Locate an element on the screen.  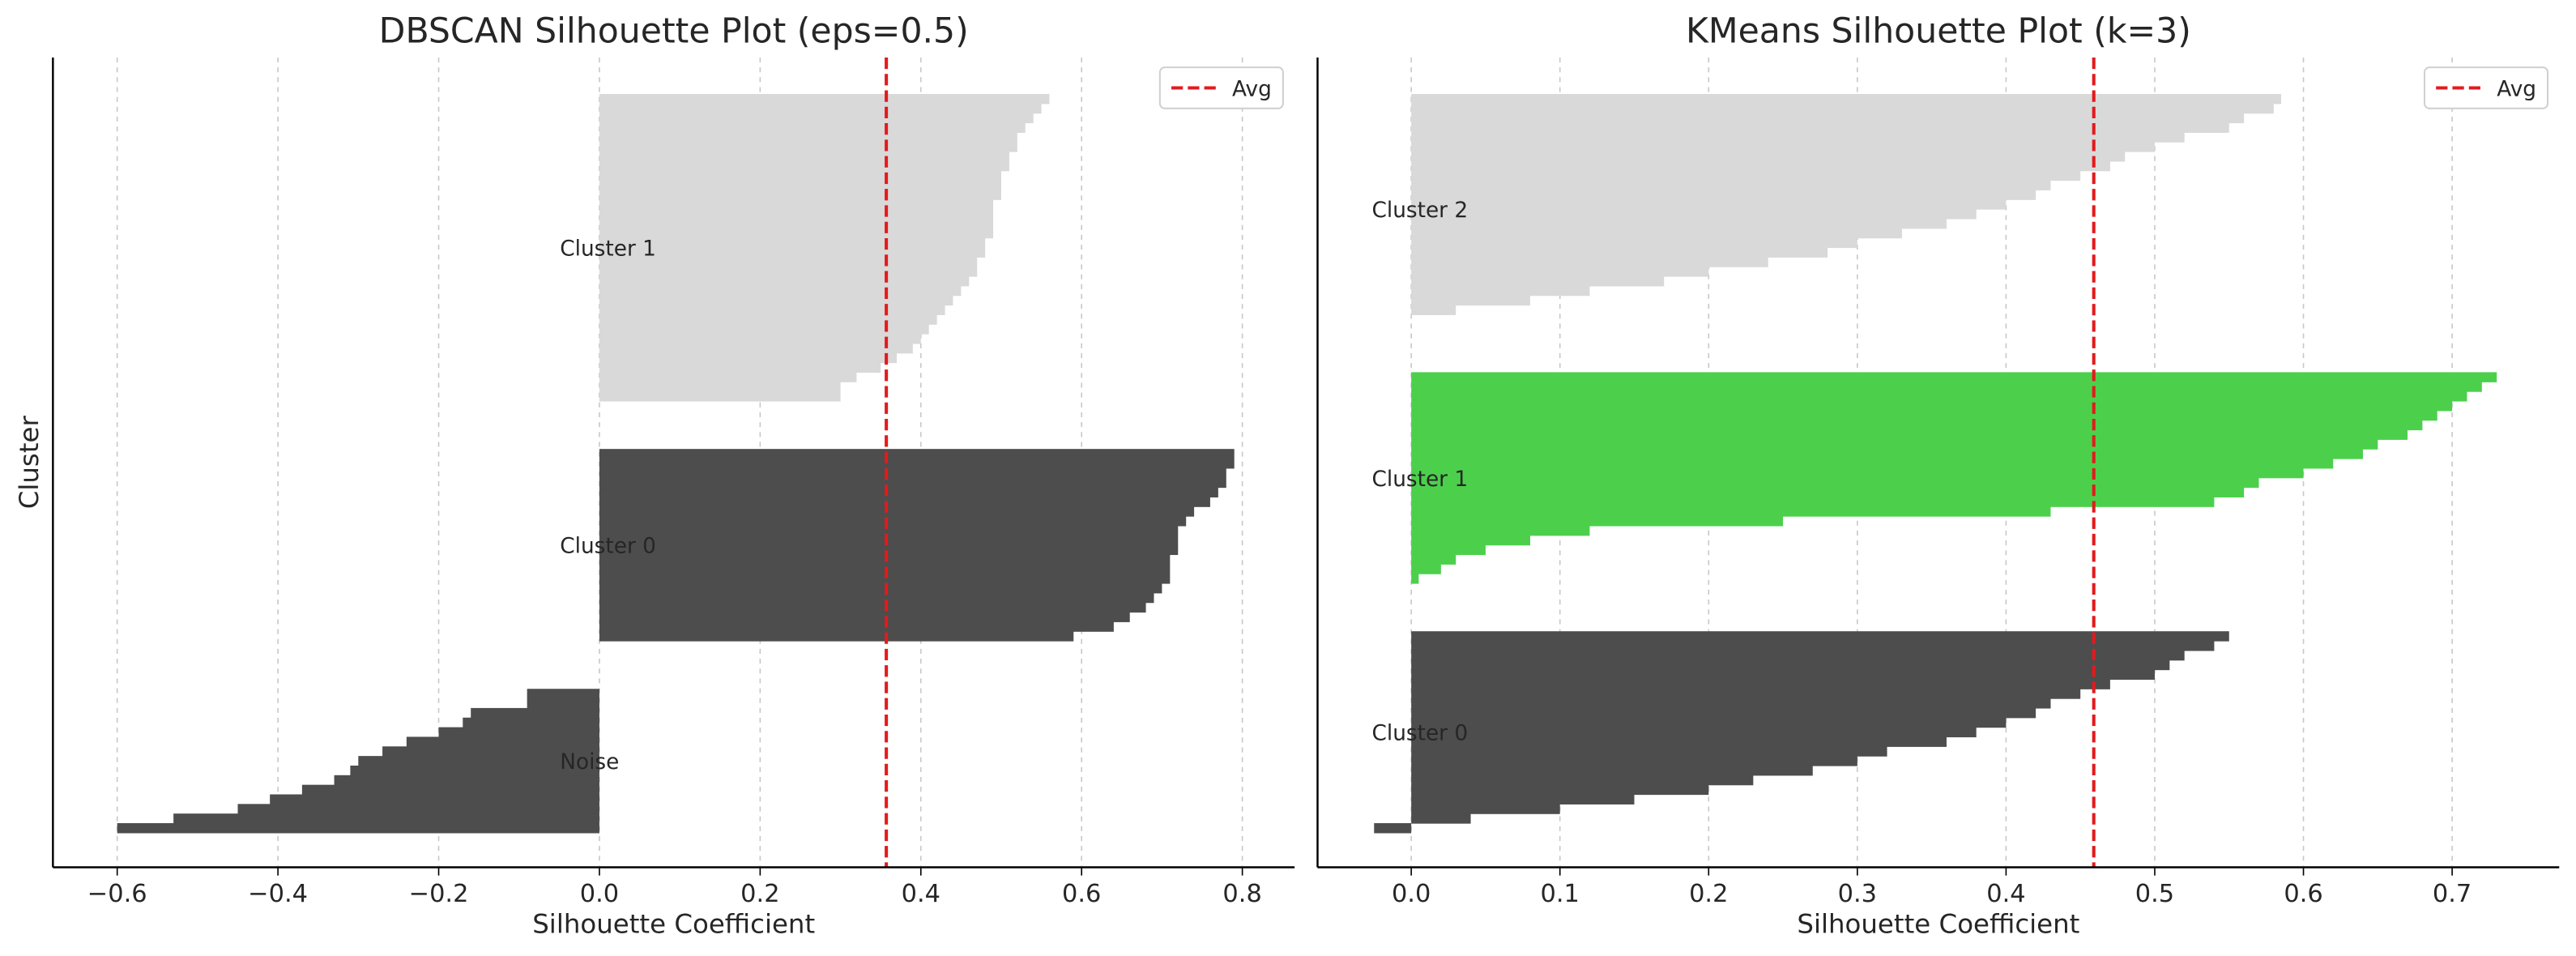
legend-box is located at coordinates (1221, 87).